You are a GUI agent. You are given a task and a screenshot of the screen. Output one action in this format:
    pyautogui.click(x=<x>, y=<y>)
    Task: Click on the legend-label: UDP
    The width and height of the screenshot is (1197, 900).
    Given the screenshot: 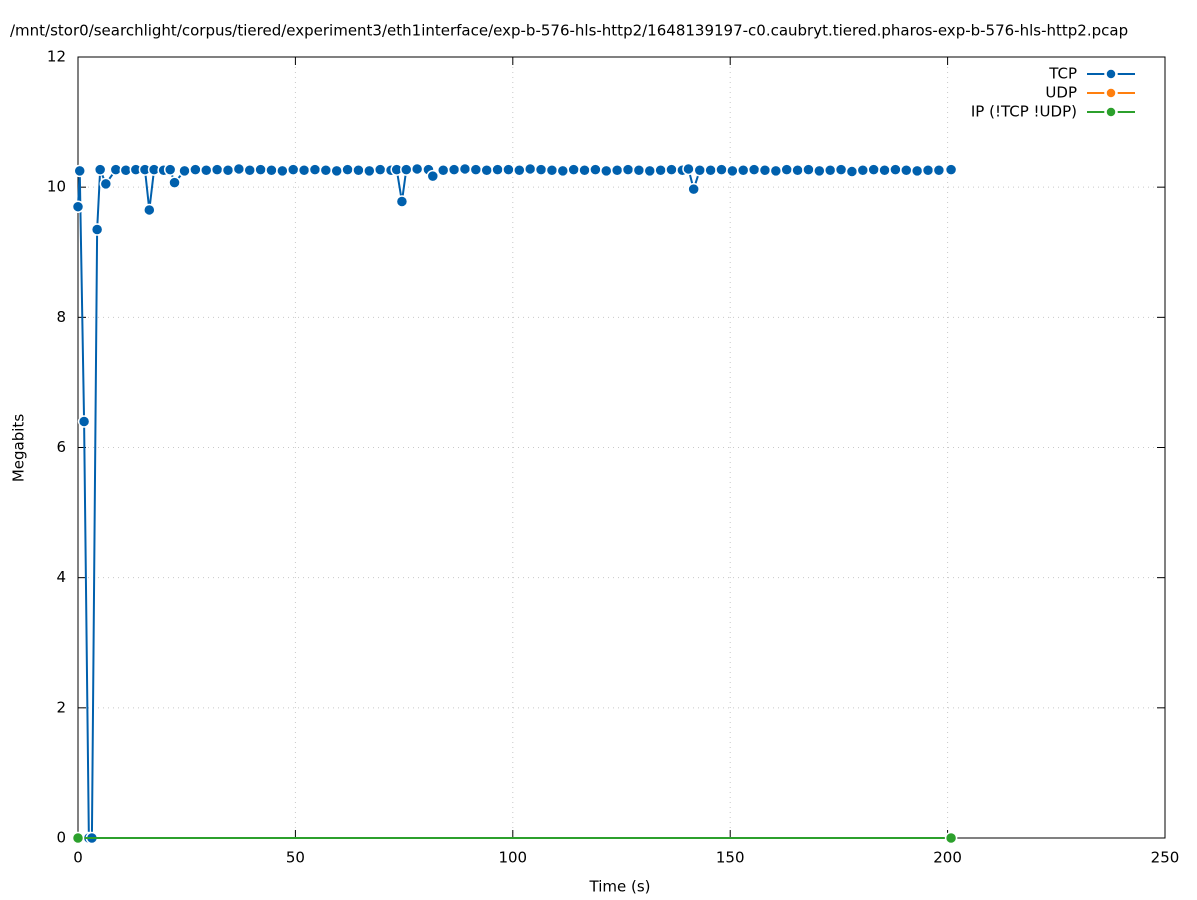 What is the action you would take?
    pyautogui.click(x=1061, y=93)
    